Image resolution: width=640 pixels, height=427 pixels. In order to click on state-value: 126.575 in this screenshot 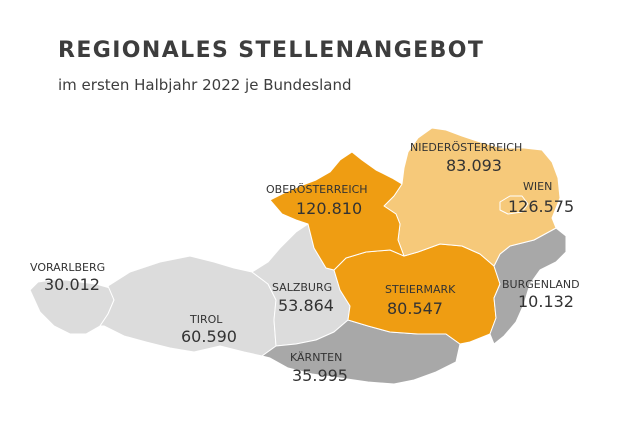, I will do `click(541, 206)`.